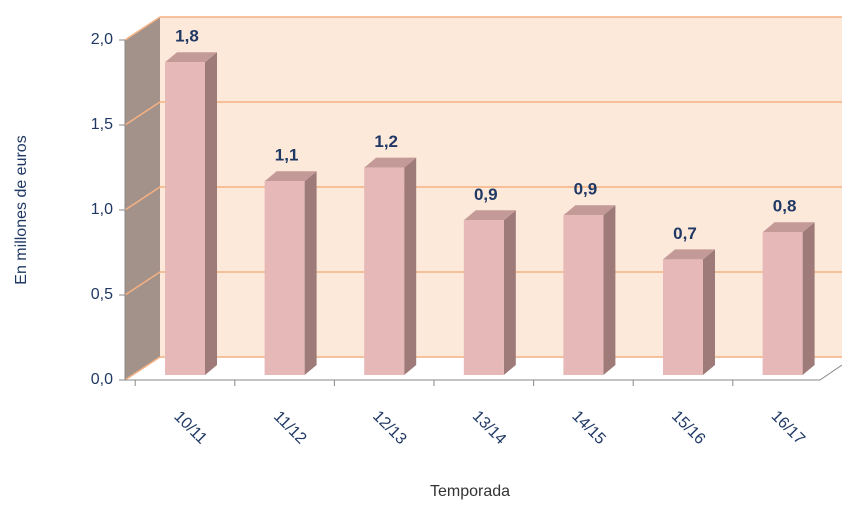  Describe the element at coordinates (187, 36) in the screenshot. I see `value-label: 1,8` at that location.